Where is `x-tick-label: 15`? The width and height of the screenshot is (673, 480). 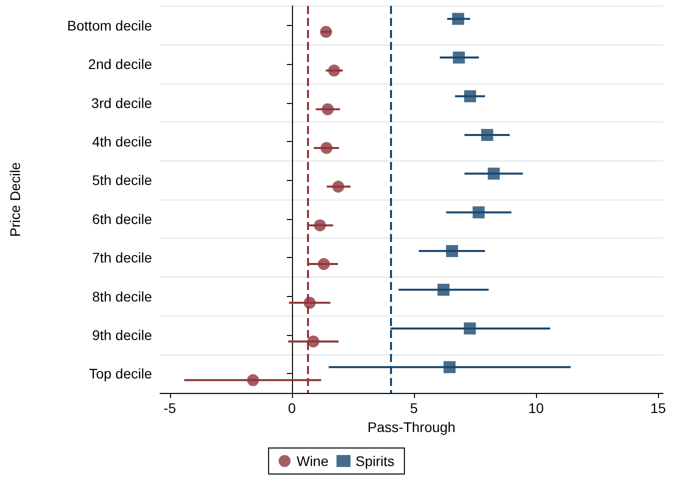 x-tick-label: 15 is located at coordinates (658, 408).